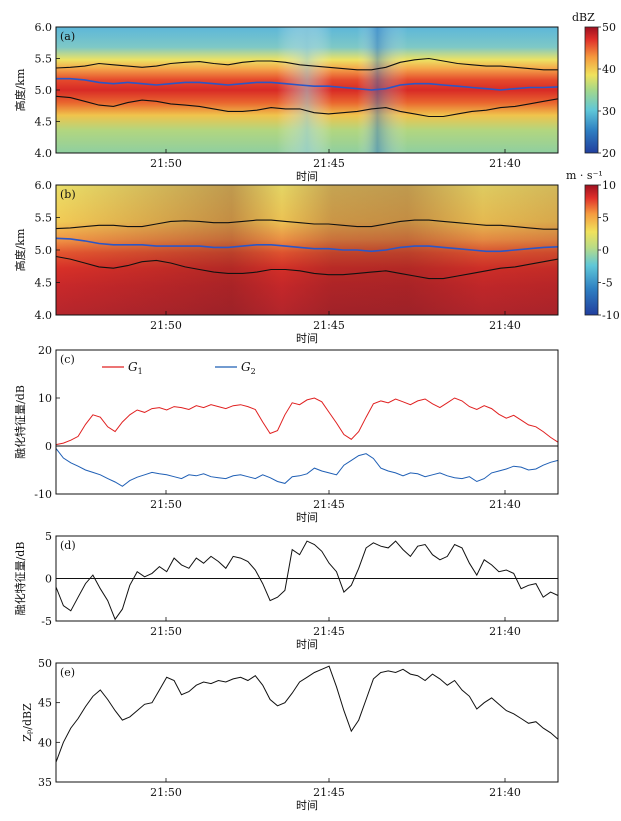  Describe the element at coordinates (46, 621) in the screenshot. I see `y-tick-label: -5` at that location.